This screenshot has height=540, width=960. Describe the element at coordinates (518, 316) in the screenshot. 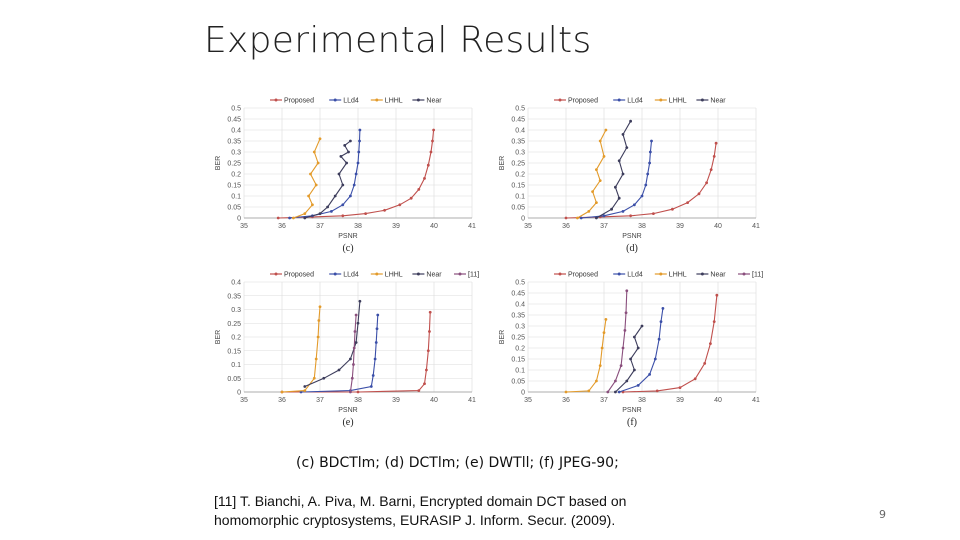

I see `y-tick-label: 0.35` at that location.